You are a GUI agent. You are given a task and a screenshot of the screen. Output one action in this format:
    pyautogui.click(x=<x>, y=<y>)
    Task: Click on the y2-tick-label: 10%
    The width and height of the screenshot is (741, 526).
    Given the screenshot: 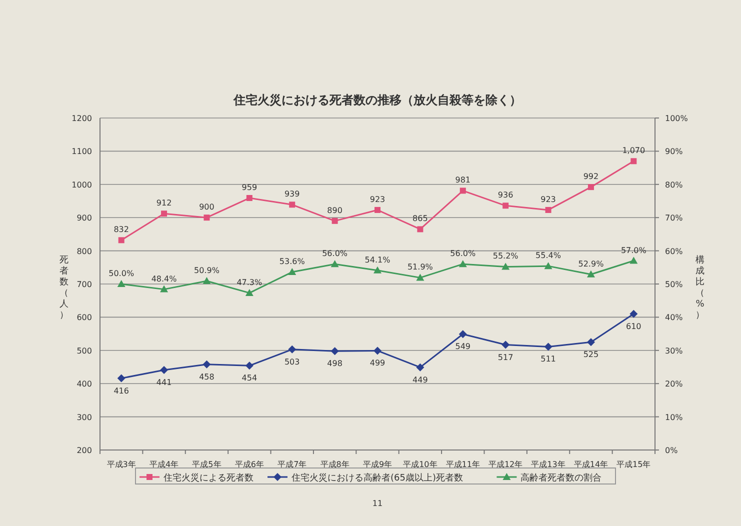 What is the action you would take?
    pyautogui.click(x=674, y=417)
    